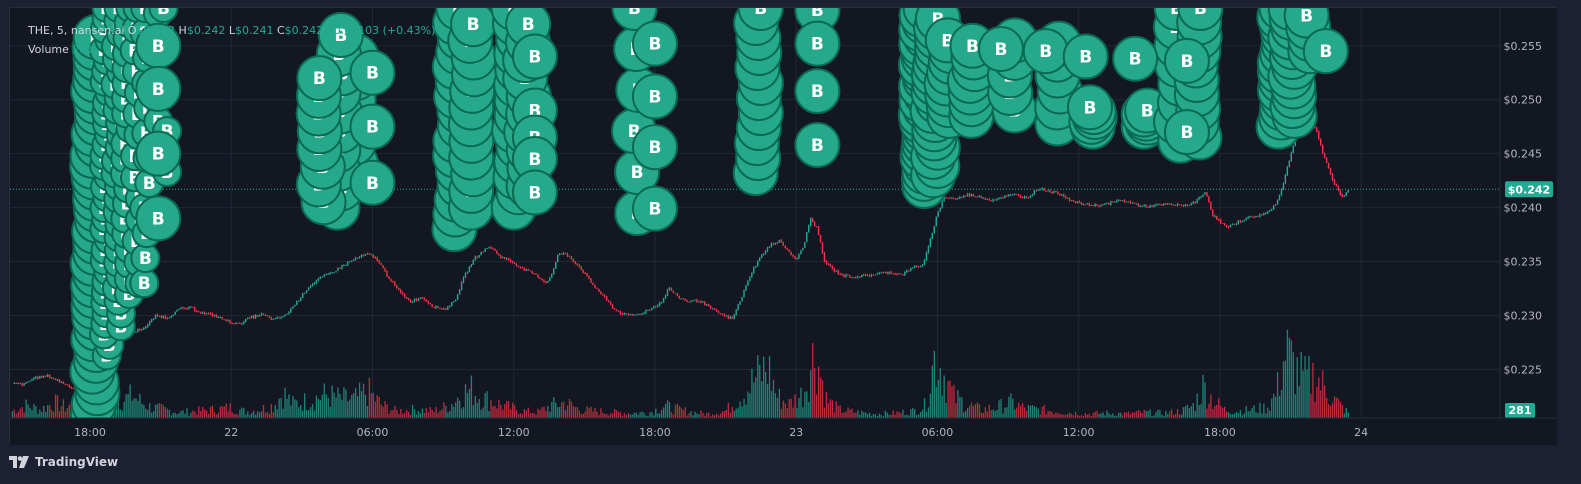 This screenshot has width=1581, height=484. Describe the element at coordinates (1529, 189) in the screenshot. I see `last-price-tag` at that location.